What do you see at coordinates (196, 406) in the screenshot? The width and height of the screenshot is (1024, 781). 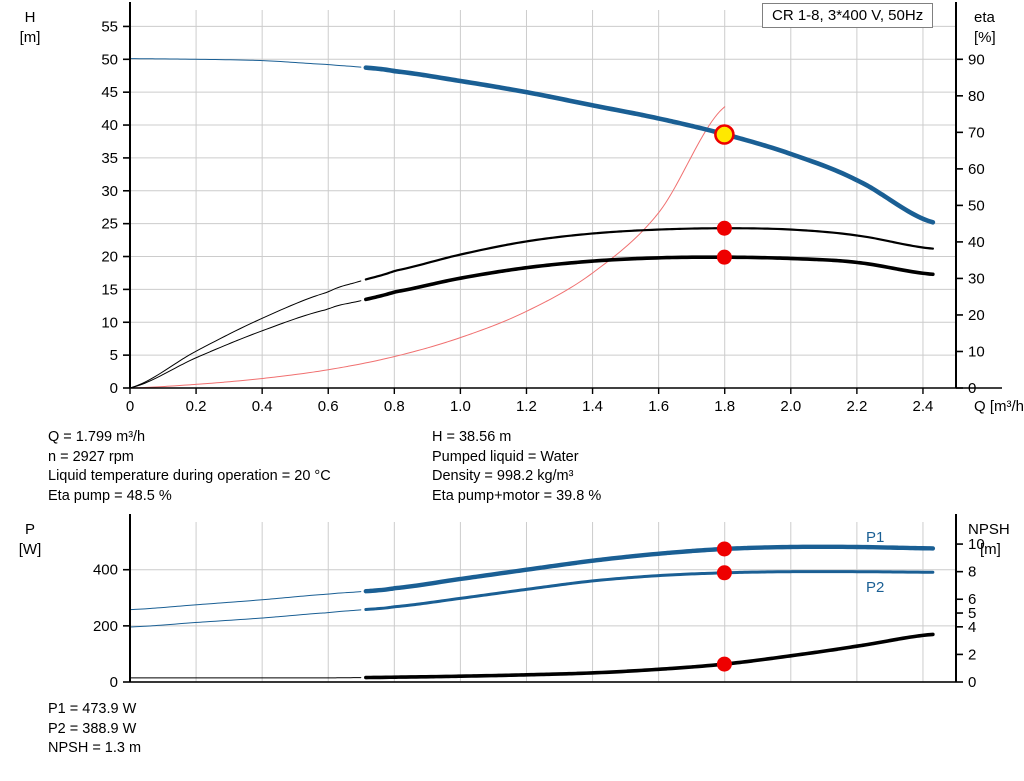 I see `svg-text: 0.2` at bounding box center [196, 406].